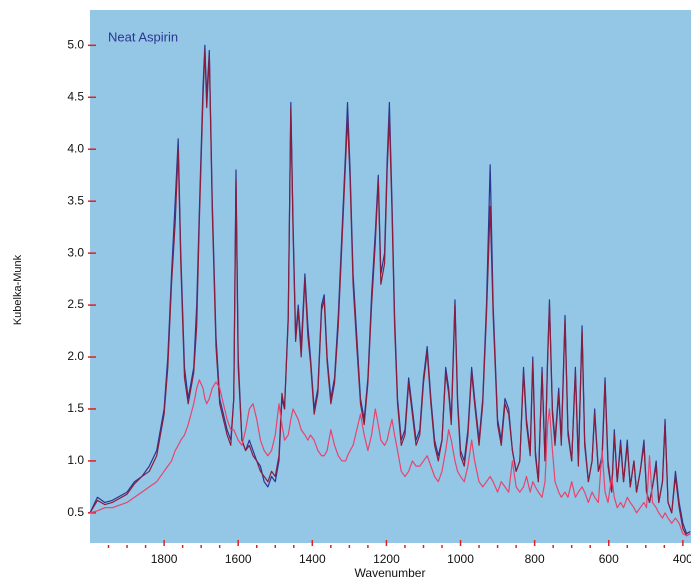  What do you see at coordinates (609, 559) in the screenshot?
I see `x-tick-label: 600` at bounding box center [609, 559].